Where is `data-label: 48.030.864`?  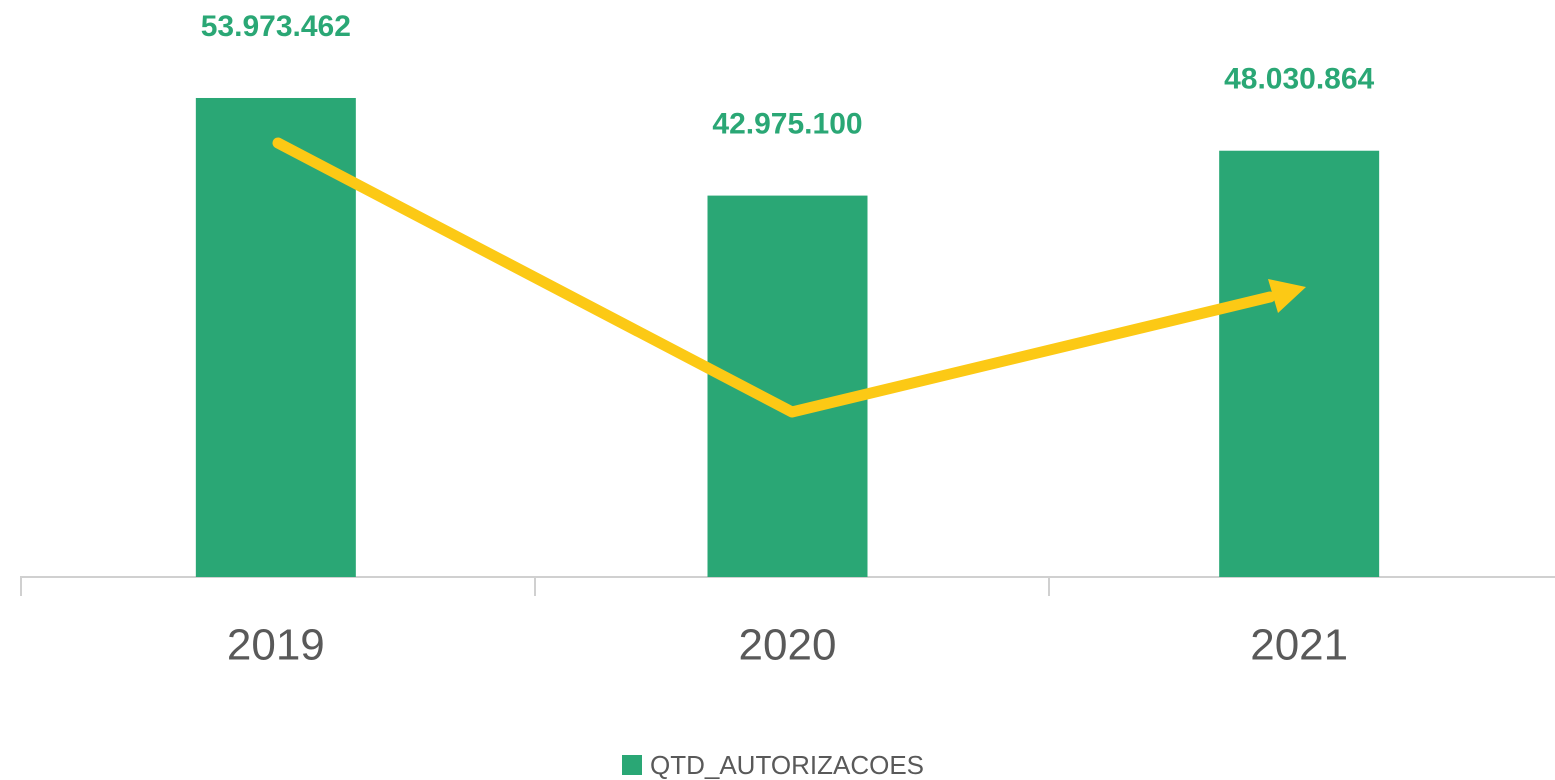 data-label: 48.030.864 is located at coordinates (1299, 79).